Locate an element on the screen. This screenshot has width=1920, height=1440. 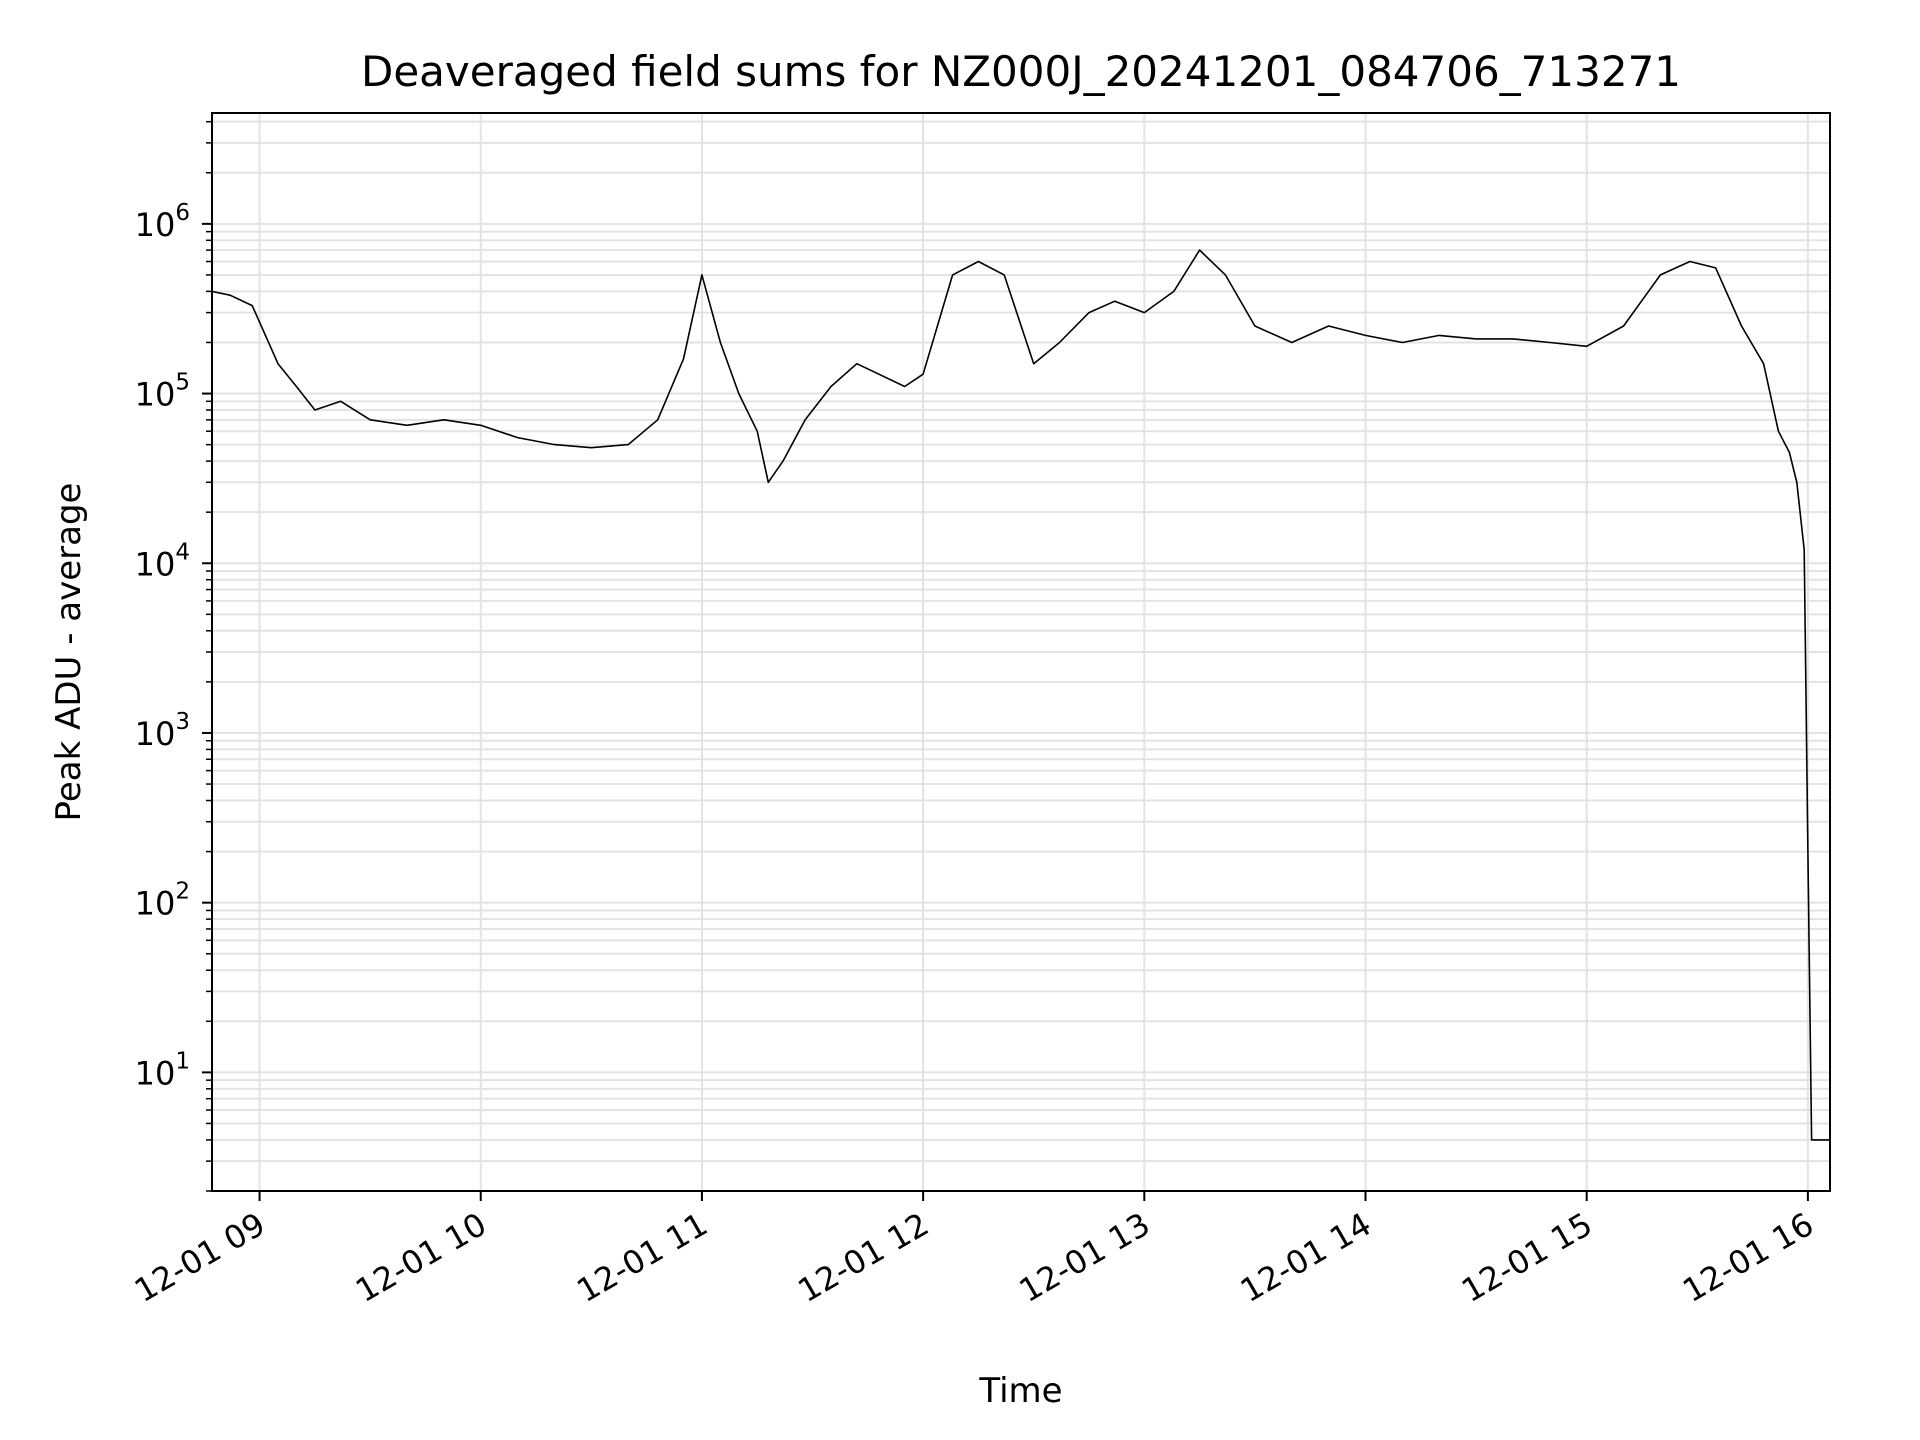
y-tick-label: 10⁴ is located at coordinates (162, 561).